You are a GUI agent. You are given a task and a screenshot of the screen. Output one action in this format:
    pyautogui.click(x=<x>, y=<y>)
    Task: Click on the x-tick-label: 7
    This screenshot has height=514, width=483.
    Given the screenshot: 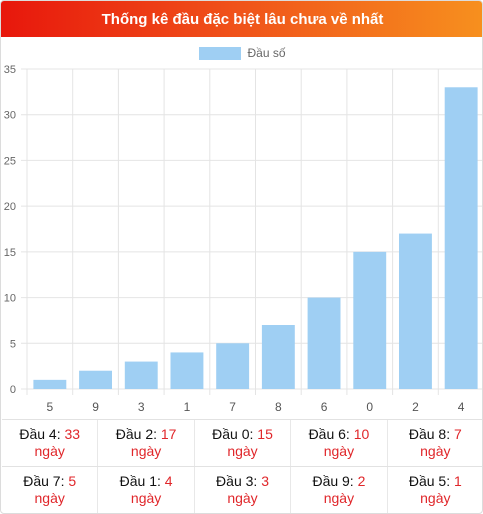 What is the action you would take?
    pyautogui.click(x=232, y=407)
    